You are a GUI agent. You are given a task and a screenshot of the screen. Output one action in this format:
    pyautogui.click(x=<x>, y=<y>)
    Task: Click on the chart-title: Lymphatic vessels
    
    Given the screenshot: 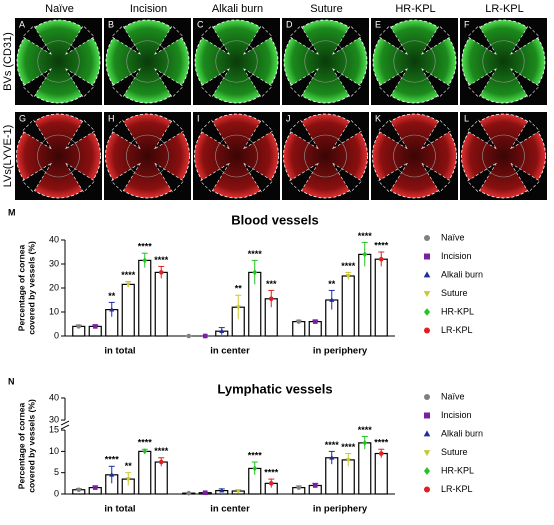 What is the action you would take?
    pyautogui.click(x=274, y=388)
    